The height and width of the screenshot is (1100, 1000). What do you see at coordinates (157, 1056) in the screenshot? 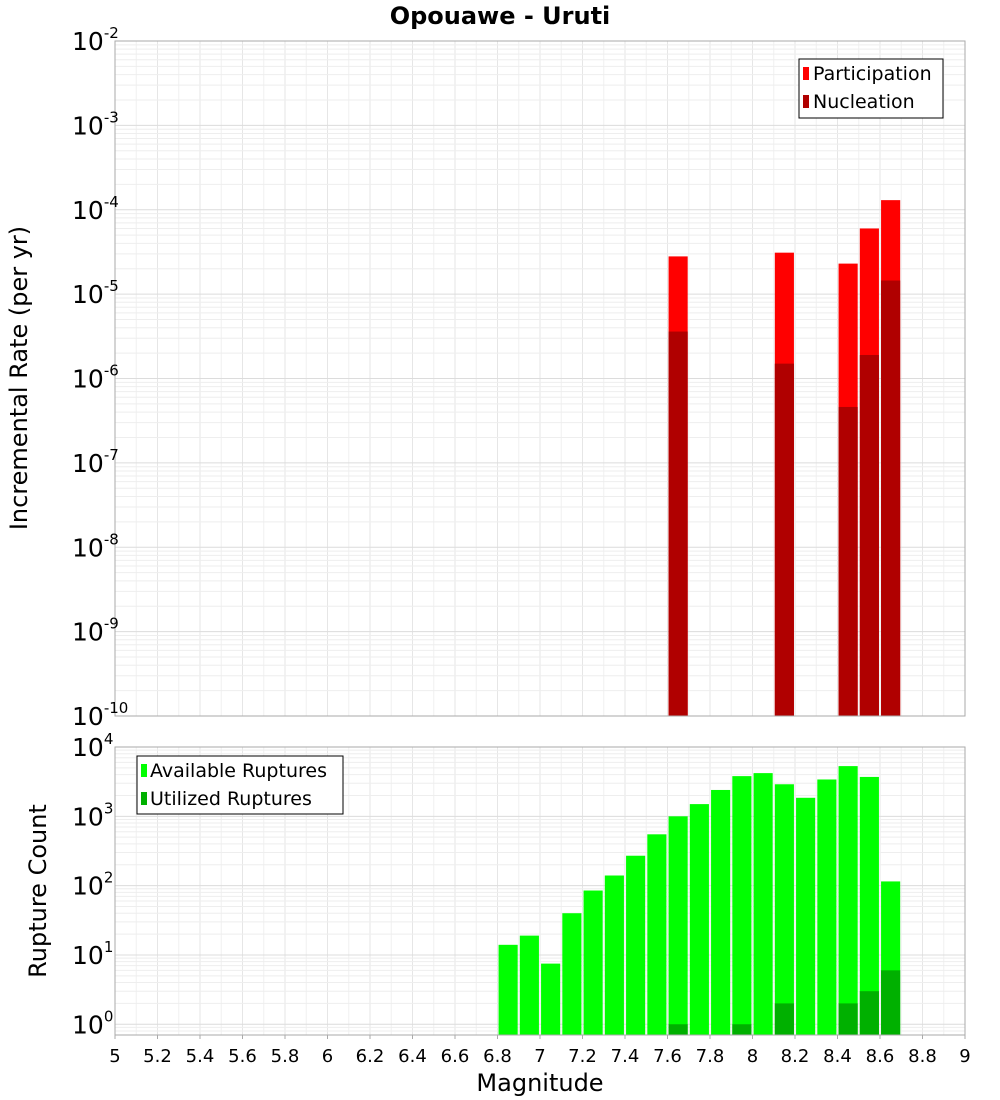
I see `x-tick-label: 5.2` at bounding box center [157, 1056].